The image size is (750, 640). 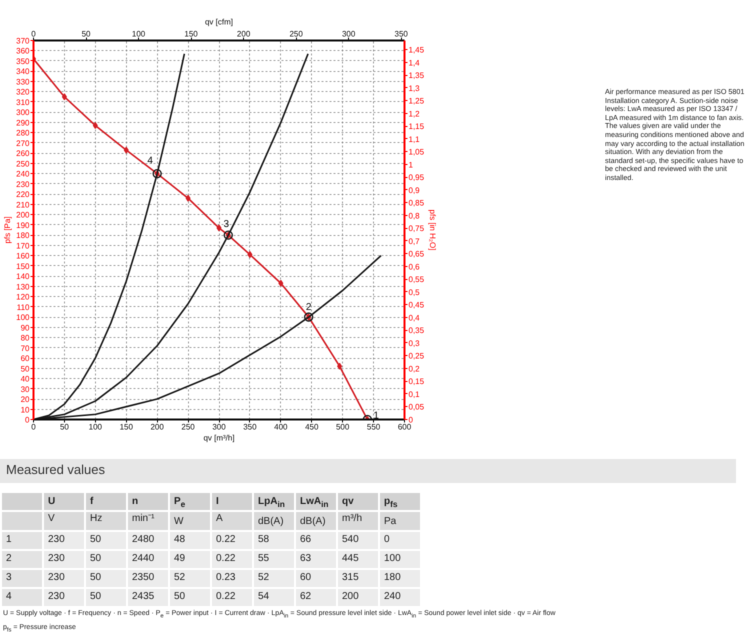 I want to click on y-tick-label: 120, so click(x=23, y=297).